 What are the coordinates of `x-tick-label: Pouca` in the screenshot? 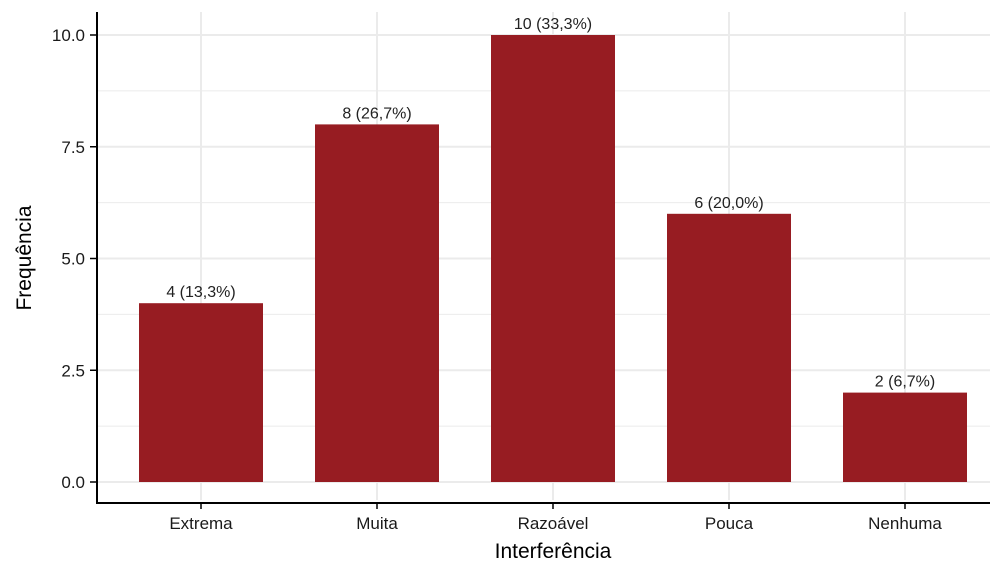 It's located at (729, 523).